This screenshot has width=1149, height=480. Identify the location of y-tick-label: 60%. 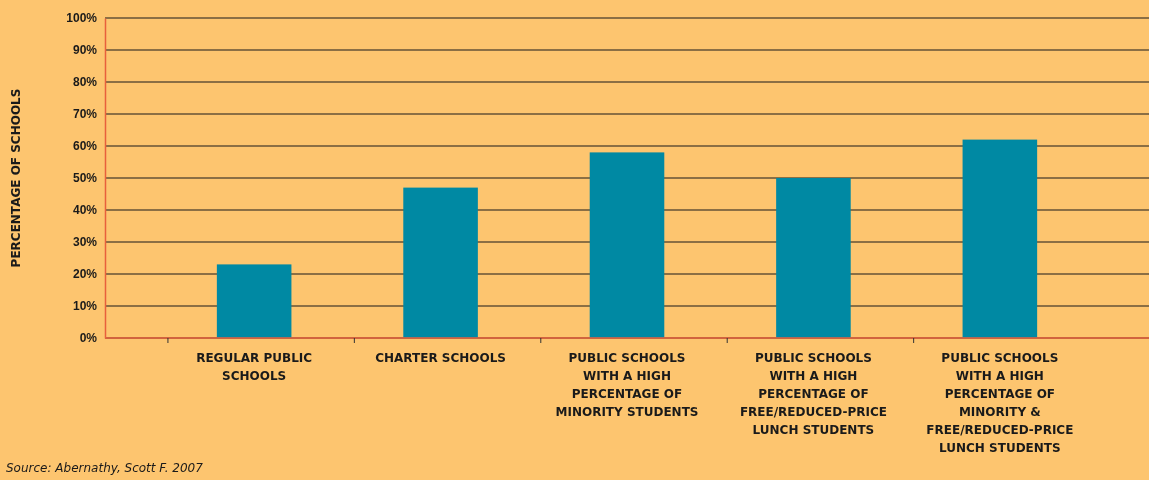
(85, 146).